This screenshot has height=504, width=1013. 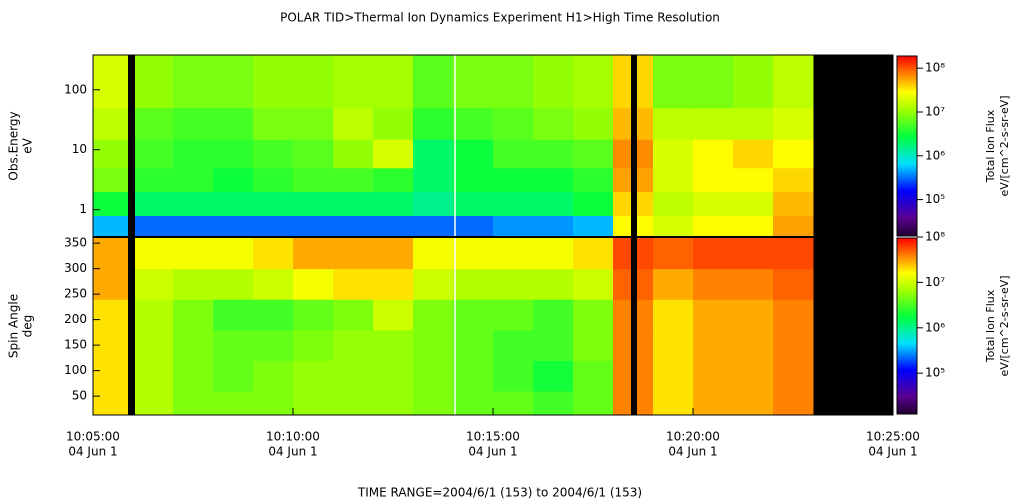 What do you see at coordinates (935, 282) in the screenshot?
I see `colorbar-tick-label: 10⁷` at bounding box center [935, 282].